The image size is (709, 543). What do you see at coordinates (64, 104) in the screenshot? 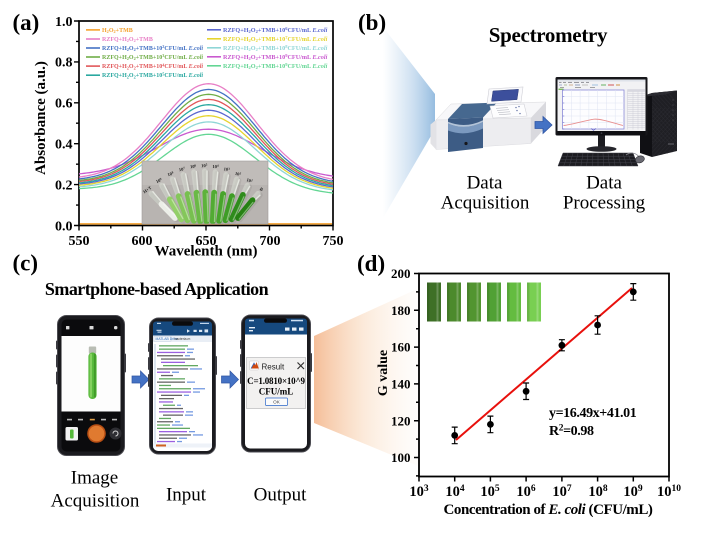
I see `svg-text: 0.6` at bounding box center [64, 104].